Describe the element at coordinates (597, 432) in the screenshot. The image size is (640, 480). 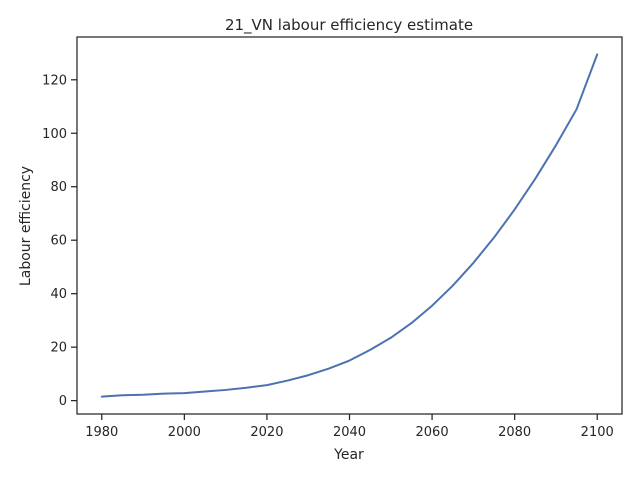
I see `x-tick-label: 2100` at that location.